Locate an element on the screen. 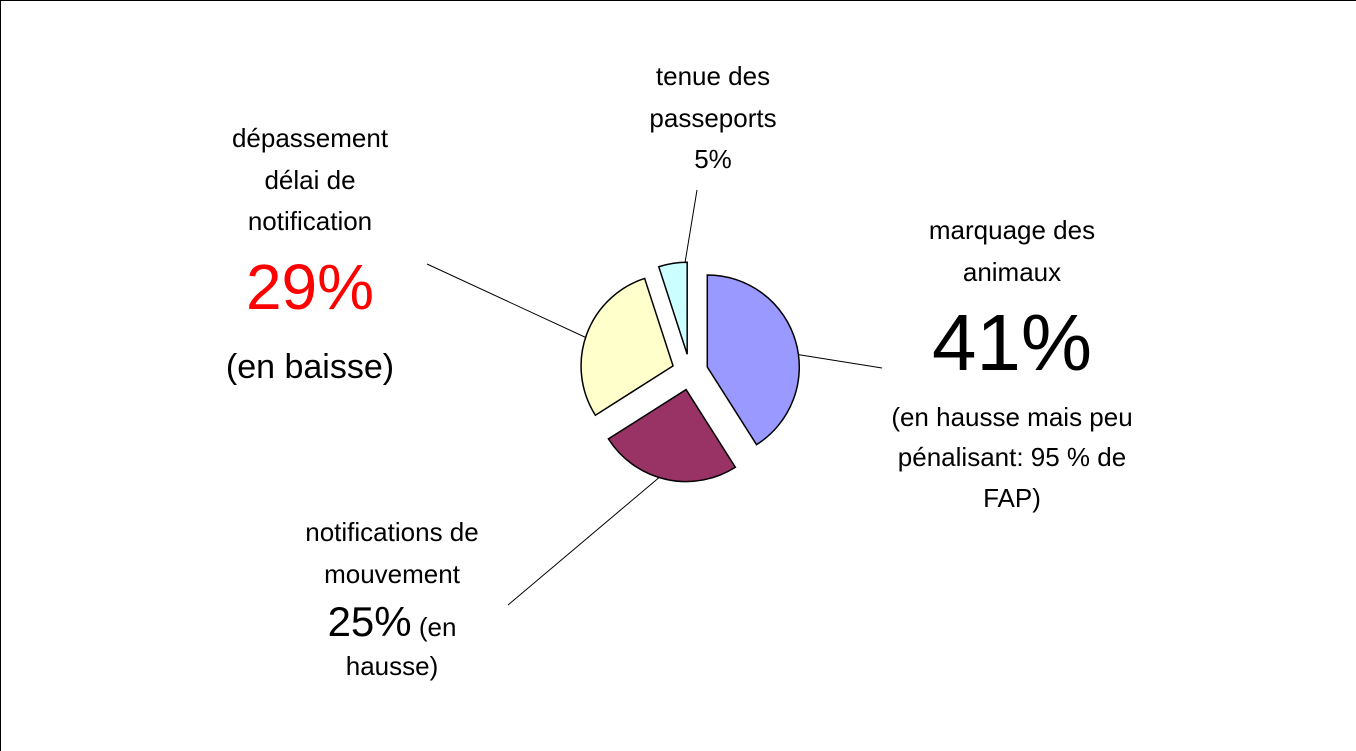 The width and height of the screenshot is (1356, 751). value-label: 5% is located at coordinates (713, 159).